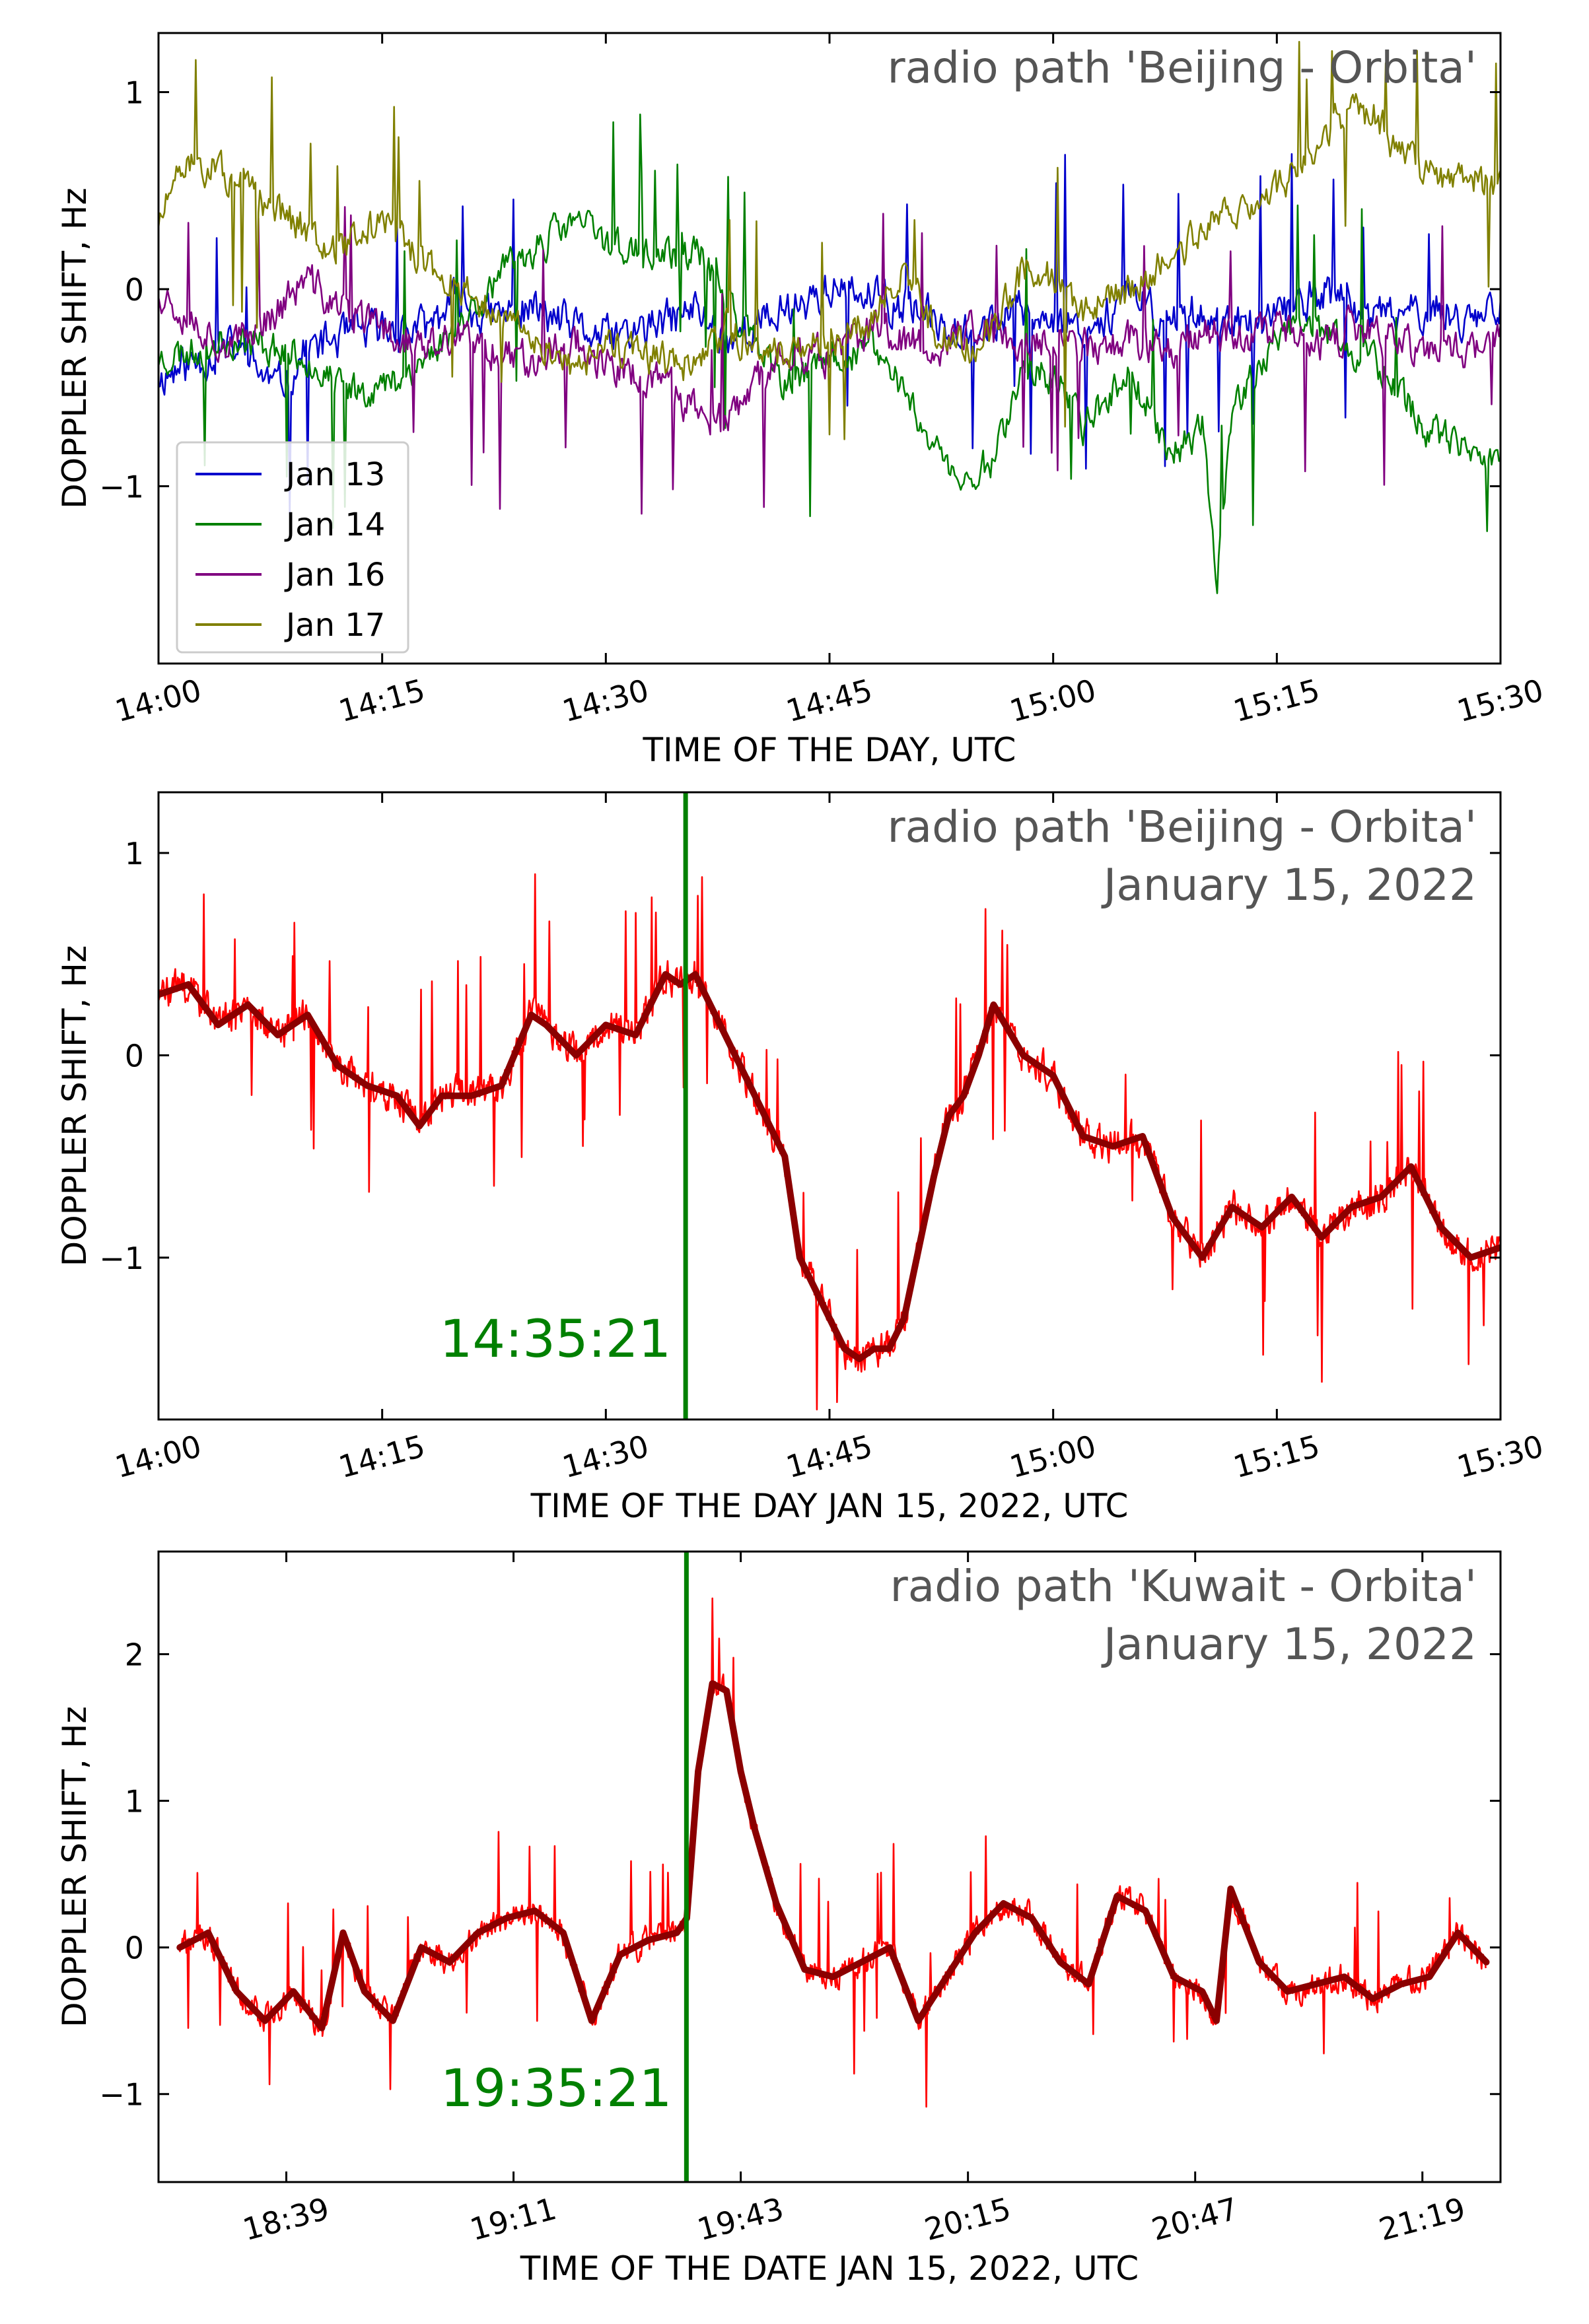 Image resolution: width=1589 pixels, height=2324 pixels. I want to click on x-tick-label: 20:47, so click(1195, 2219).